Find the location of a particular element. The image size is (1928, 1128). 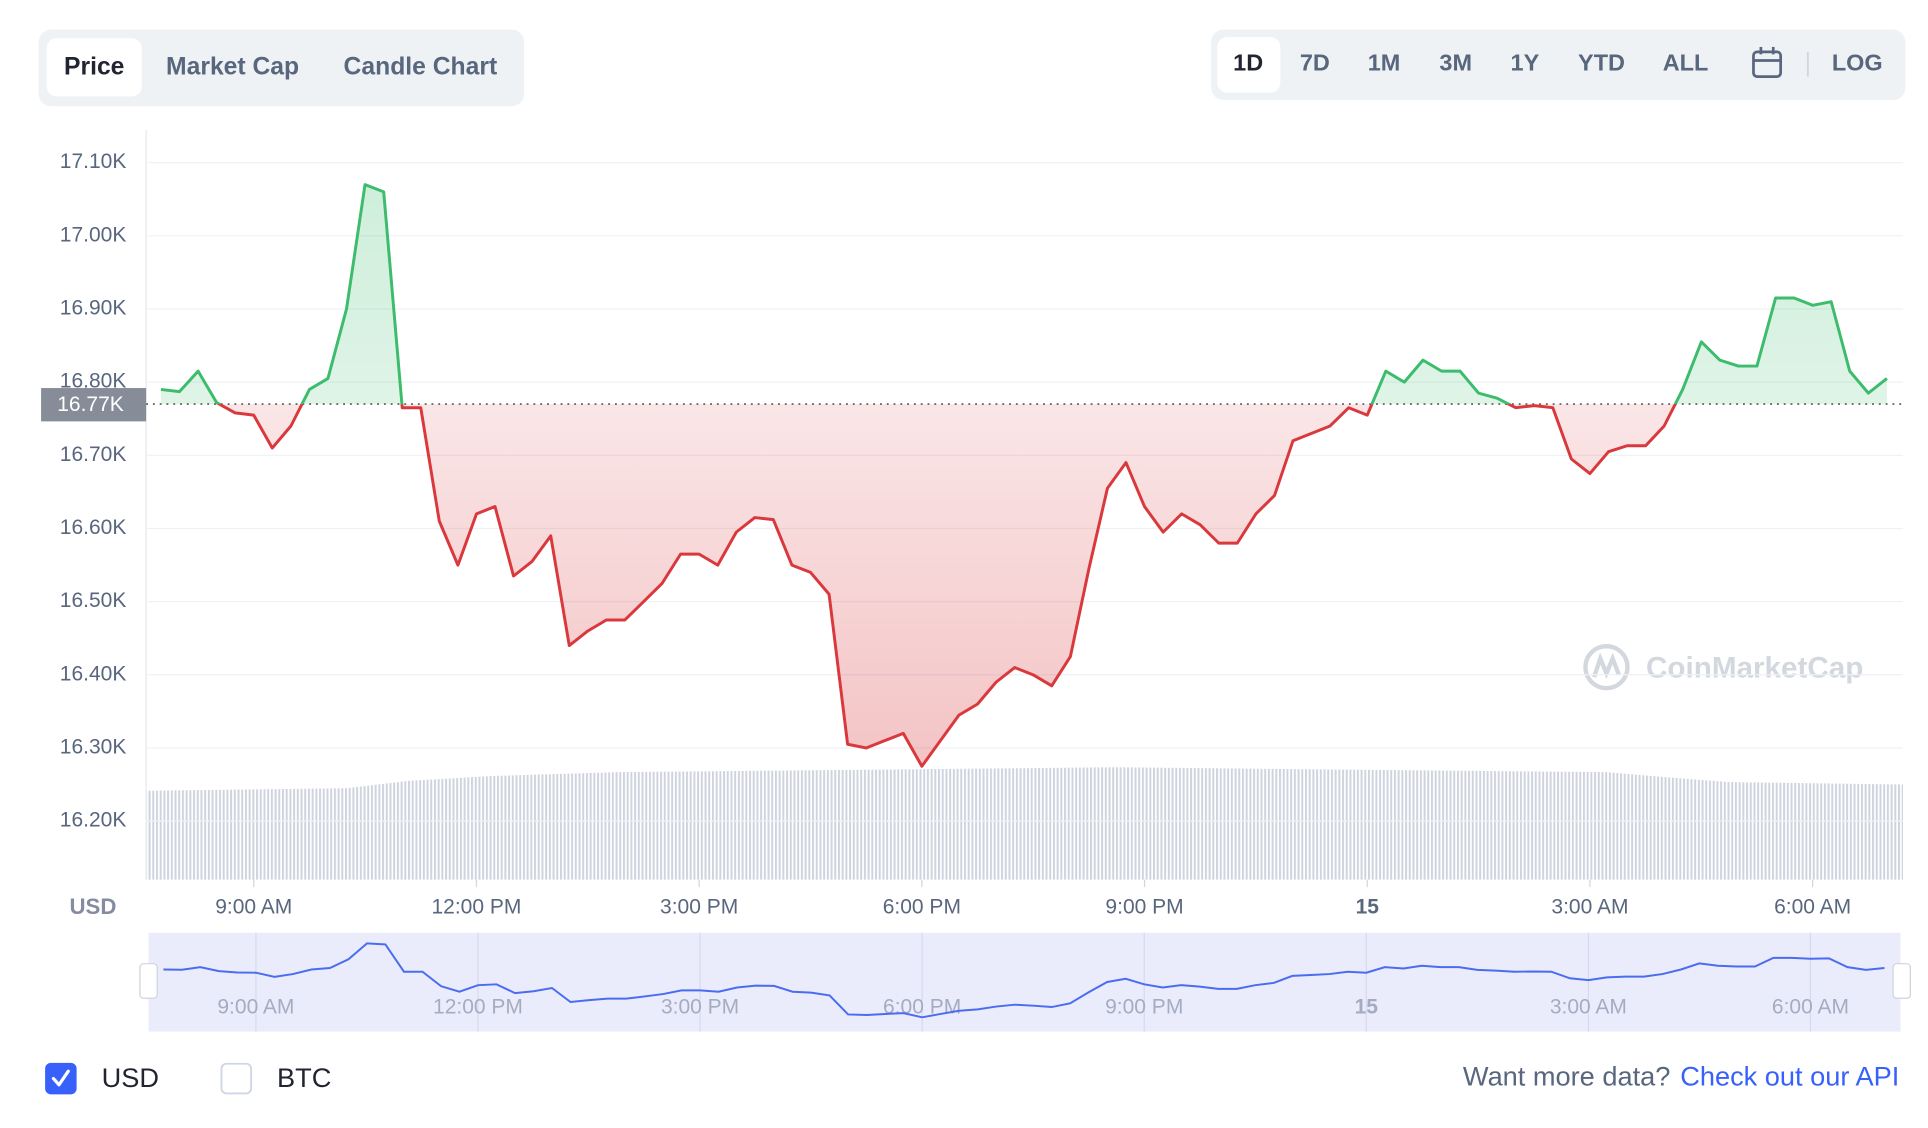

navigator-tick-label: 12:00 PM is located at coordinates (478, 1007).